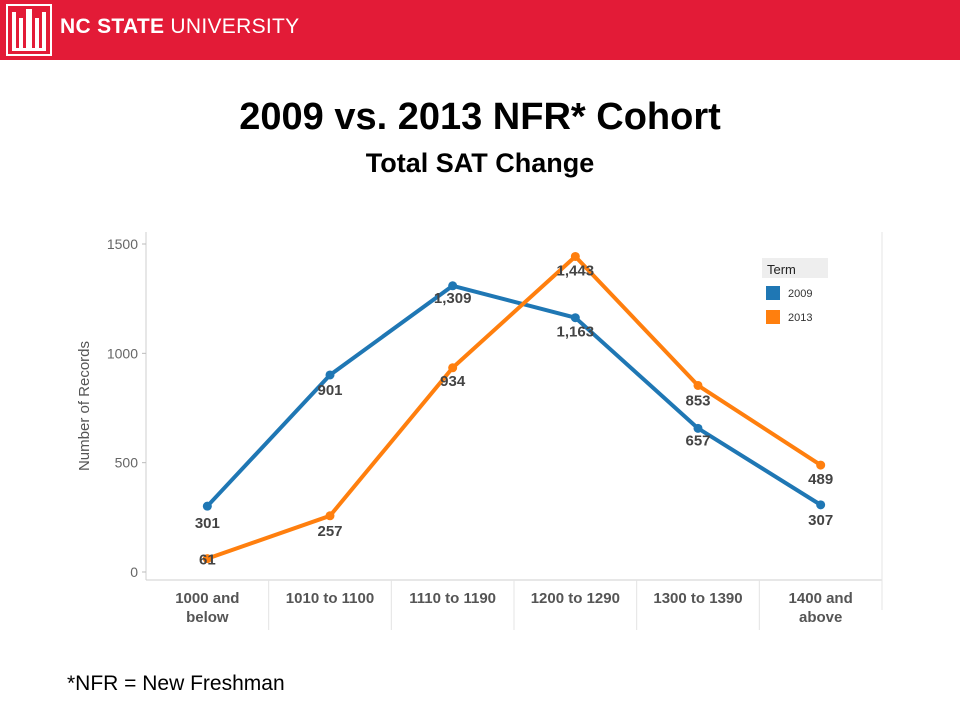 Image resolution: width=960 pixels, height=720 pixels. What do you see at coordinates (576, 332) in the screenshot?
I see `data-label-2009: 1,163` at bounding box center [576, 332].